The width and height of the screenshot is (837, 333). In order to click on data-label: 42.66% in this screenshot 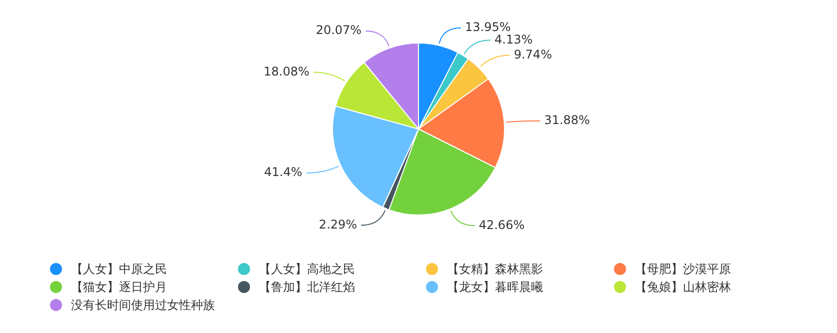, I will do `click(501, 225)`.